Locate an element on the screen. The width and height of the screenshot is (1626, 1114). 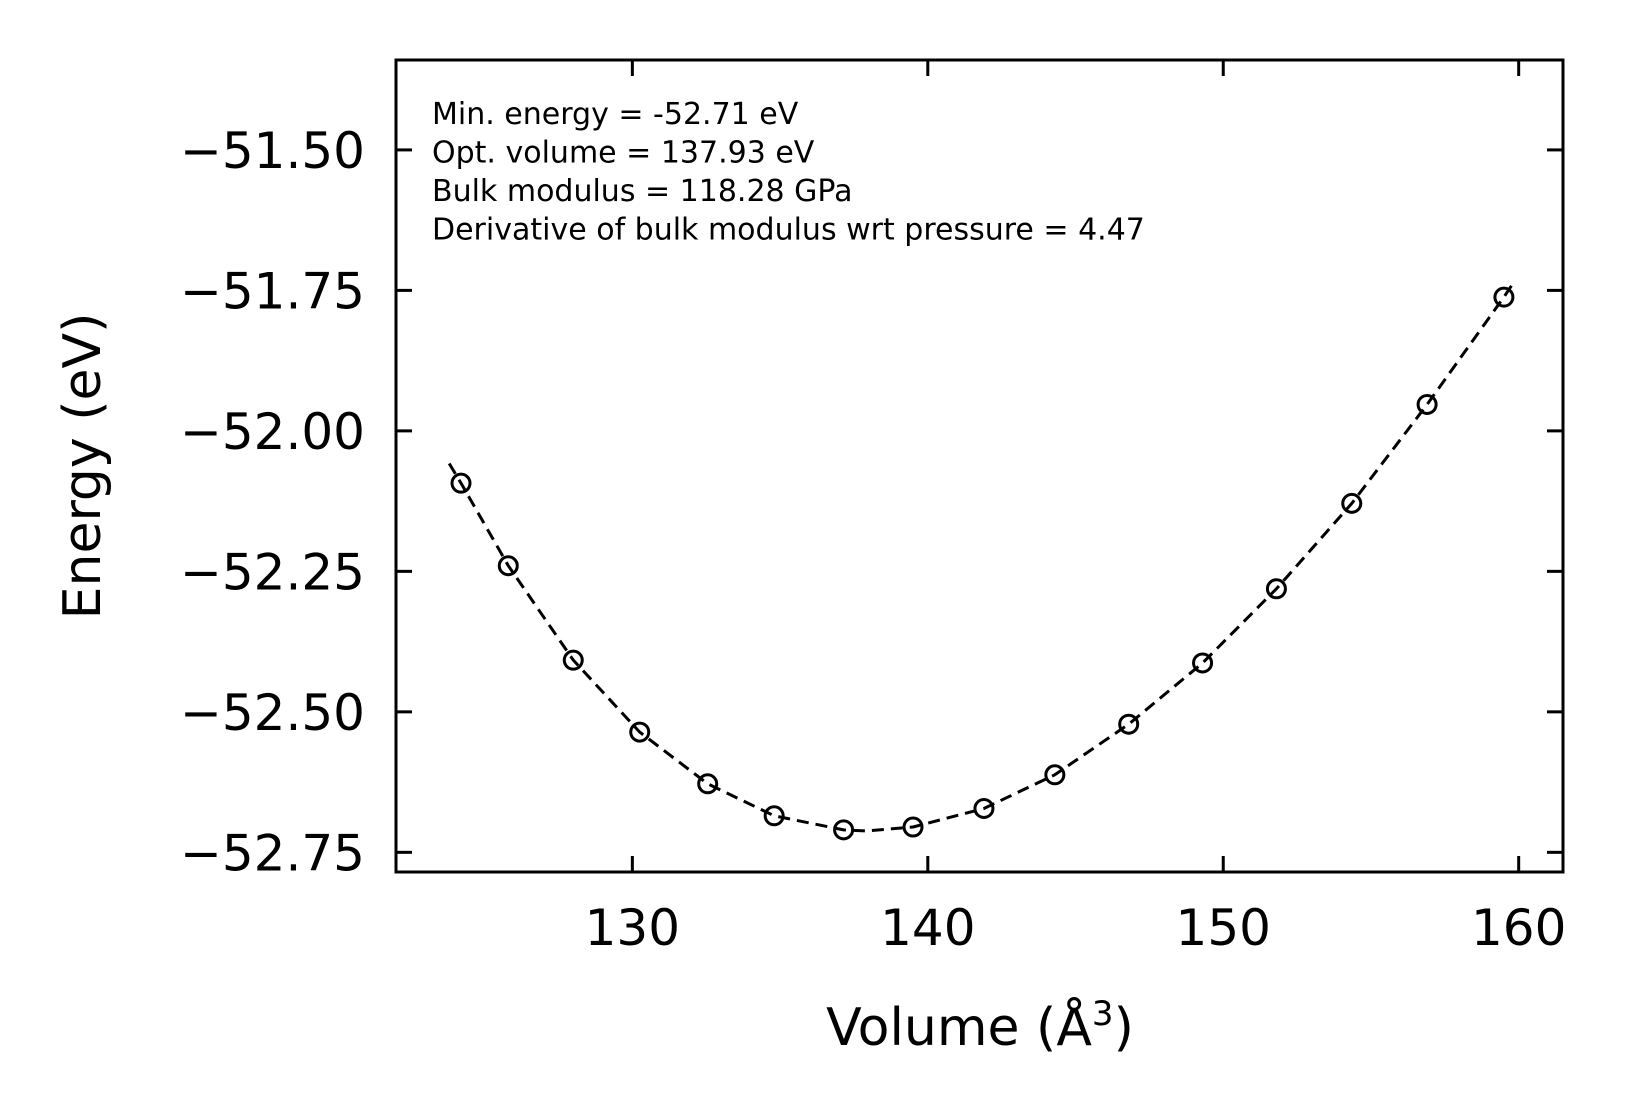
y-tick-label: −51.75 is located at coordinates (272, 291).